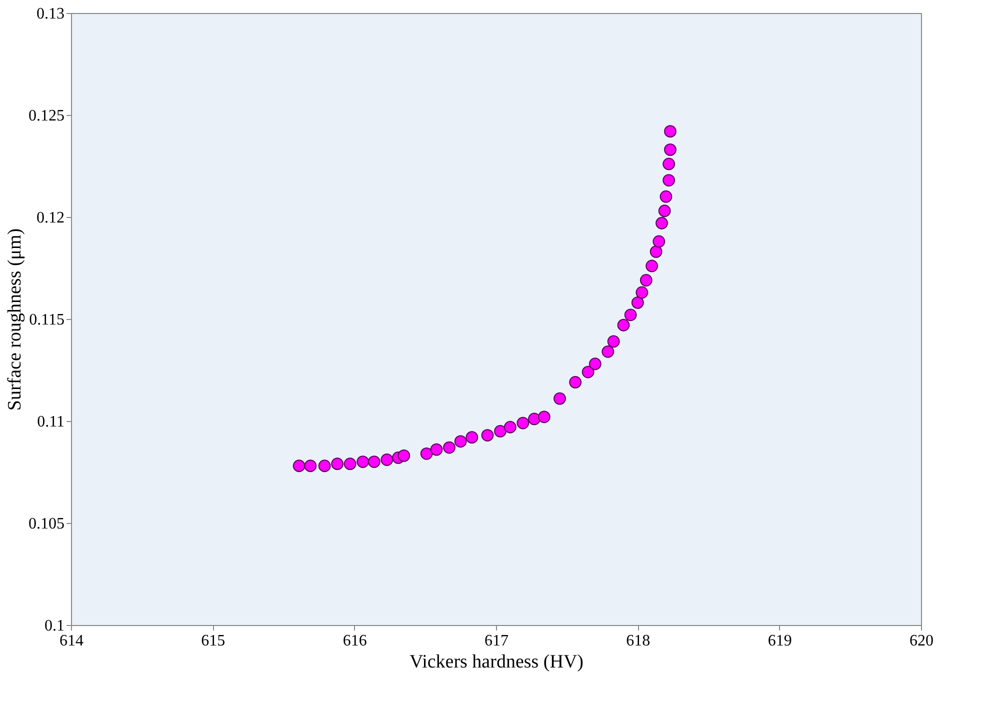 This screenshot has height=715, width=990. I want to click on y-axis-title: Surface roughness (μm), so click(15, 319).